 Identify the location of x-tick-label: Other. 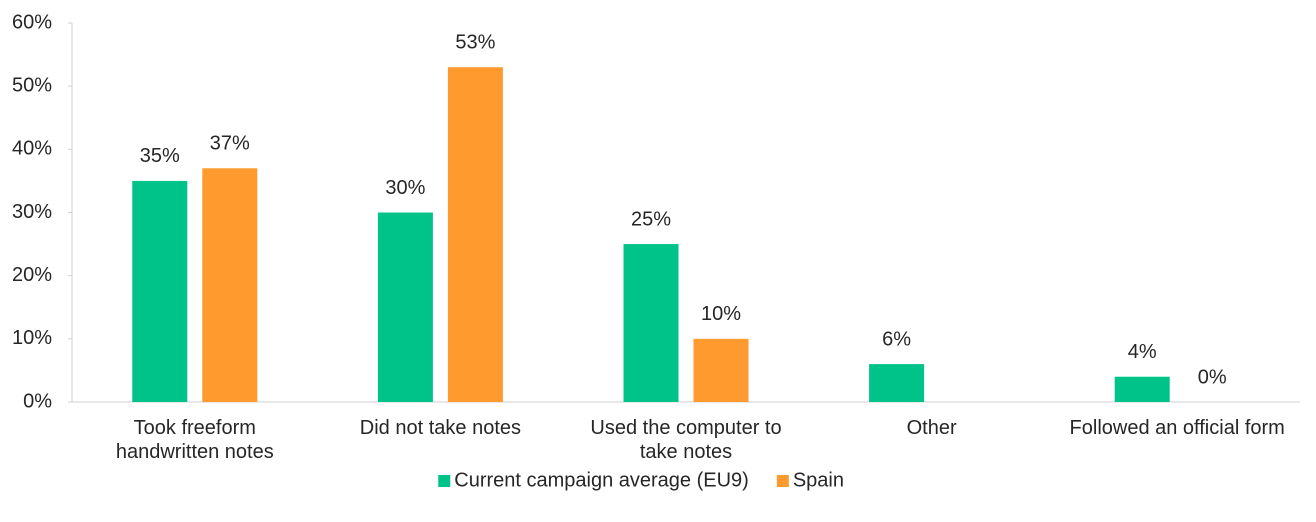
(931, 428).